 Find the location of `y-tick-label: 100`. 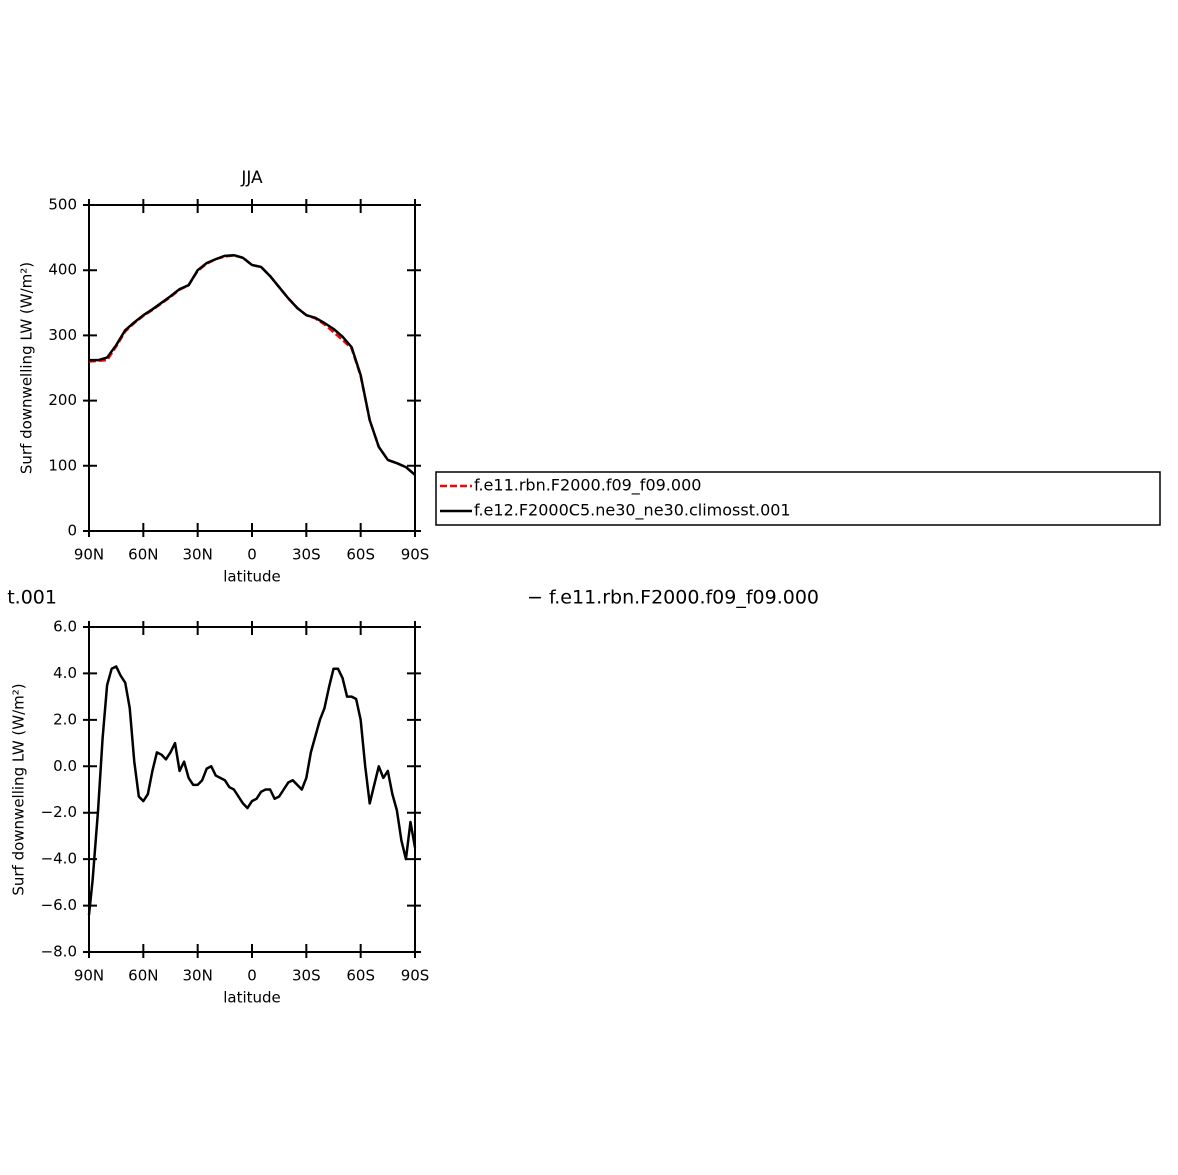

y-tick-label: 100 is located at coordinates (62, 465).